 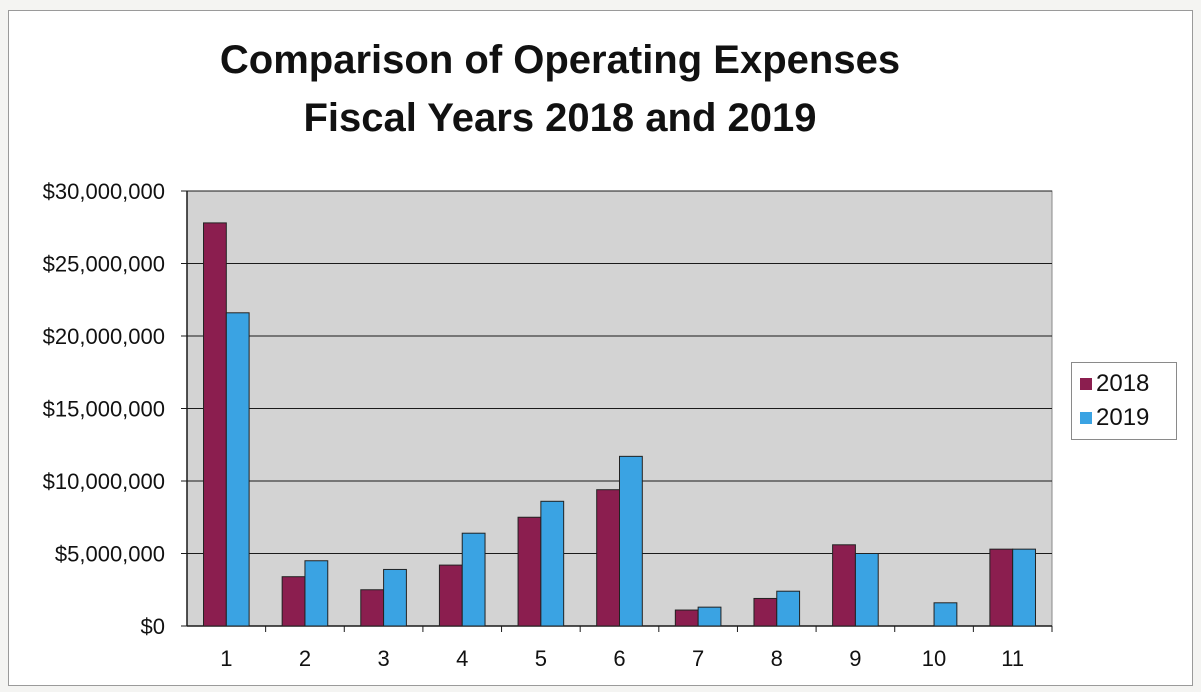 What do you see at coordinates (153, 626) in the screenshot?
I see `y-tick-label: $0` at bounding box center [153, 626].